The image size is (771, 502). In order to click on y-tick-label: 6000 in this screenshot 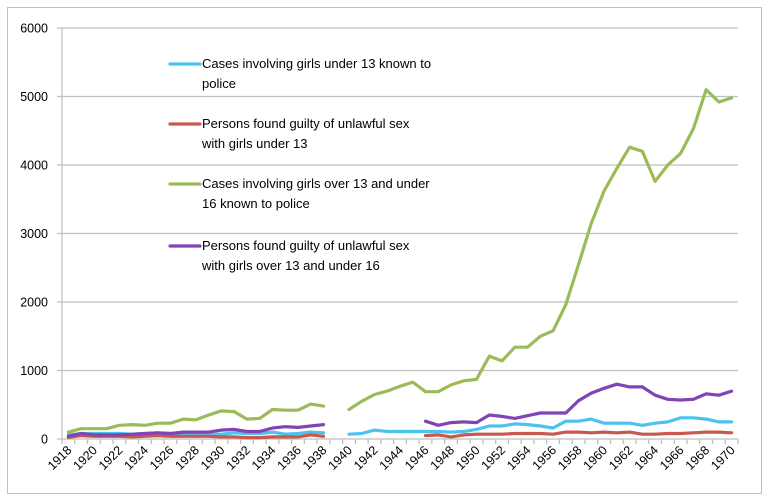, I will do `click(34, 29)`.